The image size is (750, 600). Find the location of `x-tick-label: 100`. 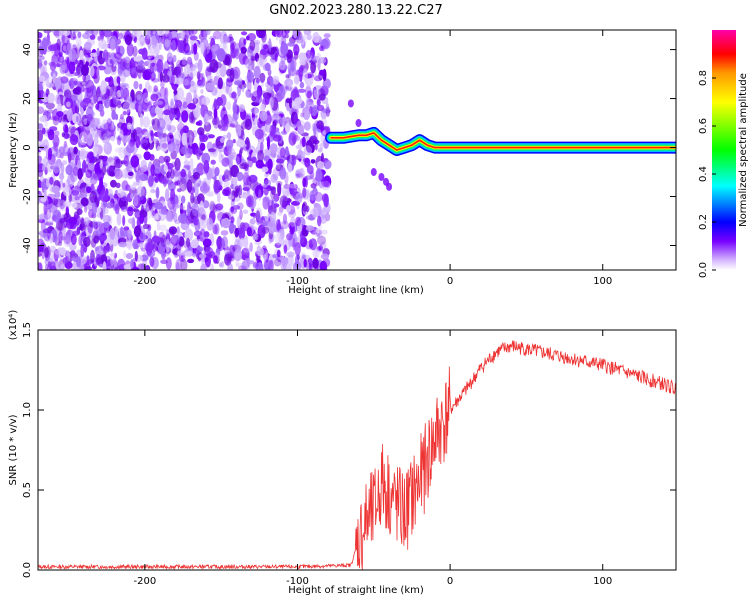

x-tick-label: 100 is located at coordinates (602, 581).